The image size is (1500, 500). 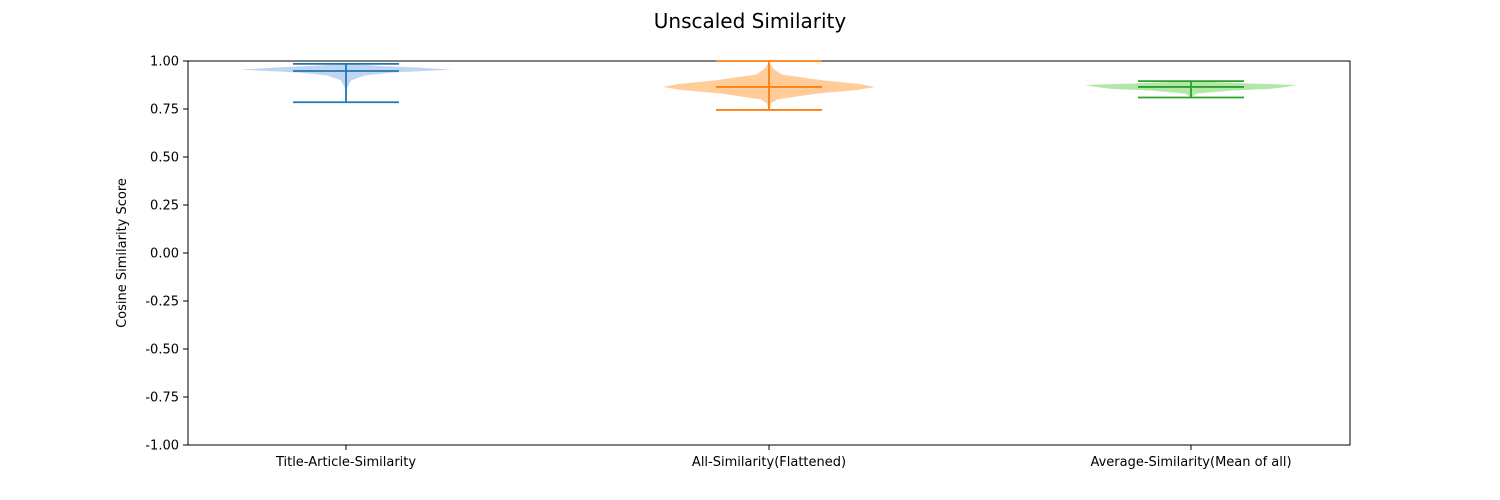 I want to click on y-tick-label: -0.50, so click(x=162, y=350).